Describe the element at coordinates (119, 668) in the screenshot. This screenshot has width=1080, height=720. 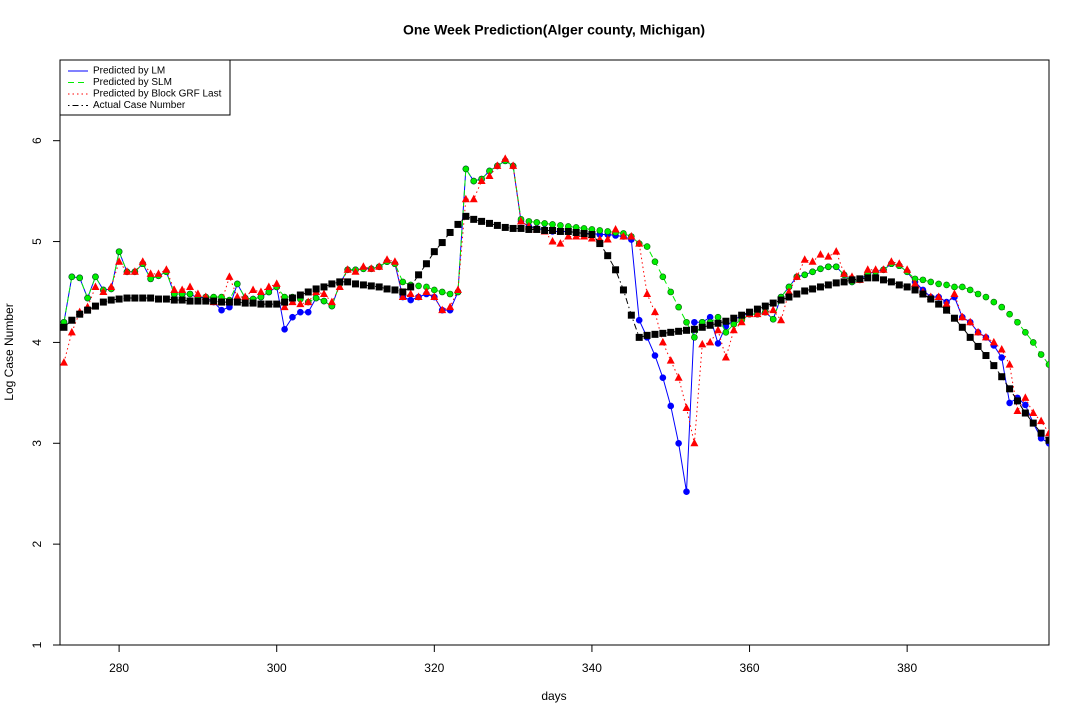
I see `x-tick-label: 280` at that location.